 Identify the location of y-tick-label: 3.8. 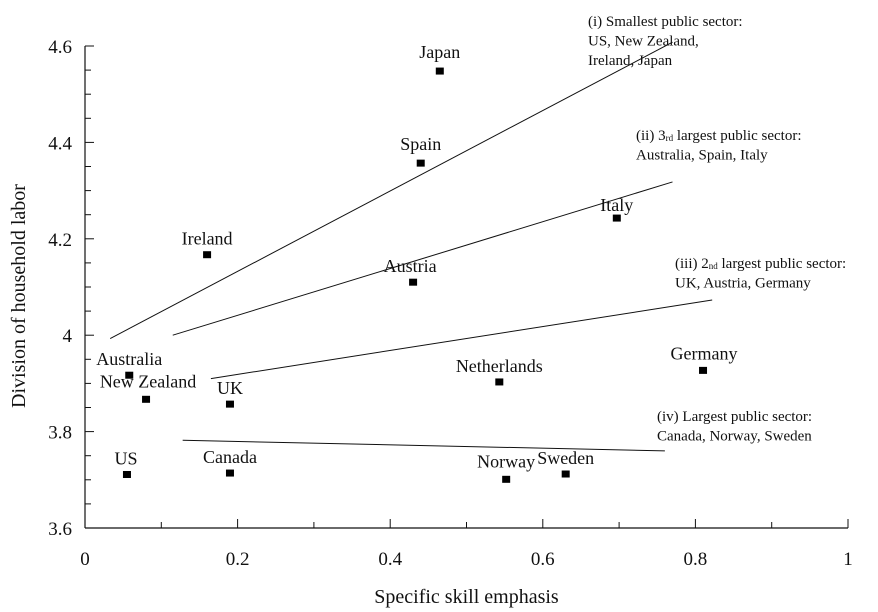
(60, 433).